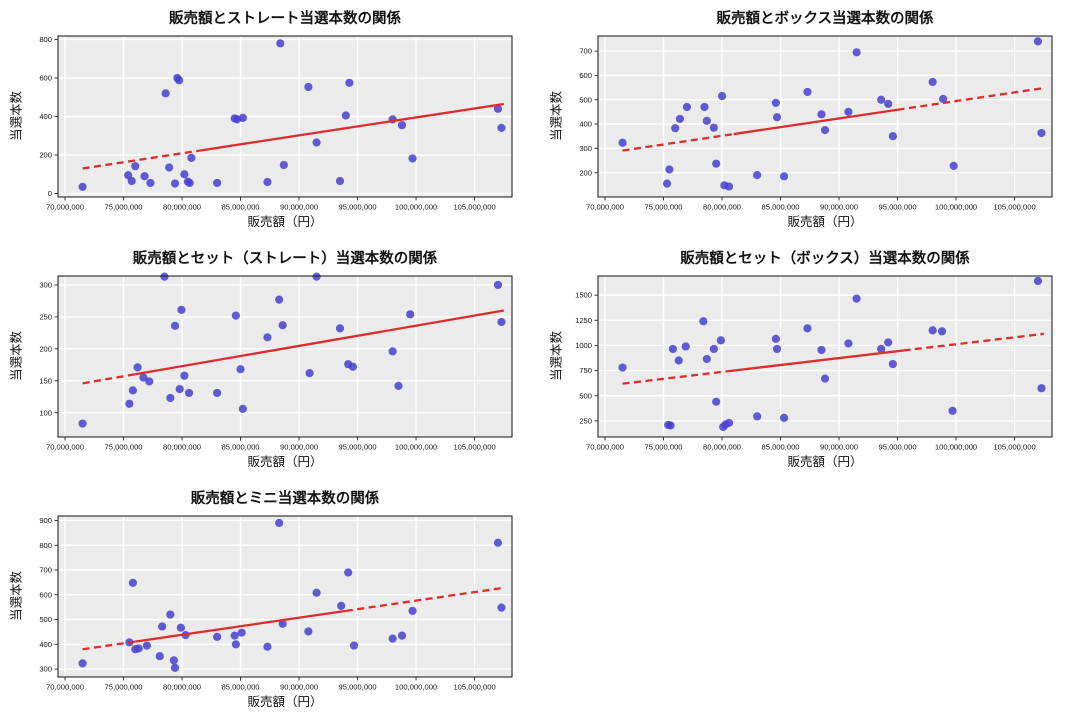 The height and width of the screenshot is (720, 1080). I want to click on y-axis-label-straight: 当選本数, so click(16, 116).